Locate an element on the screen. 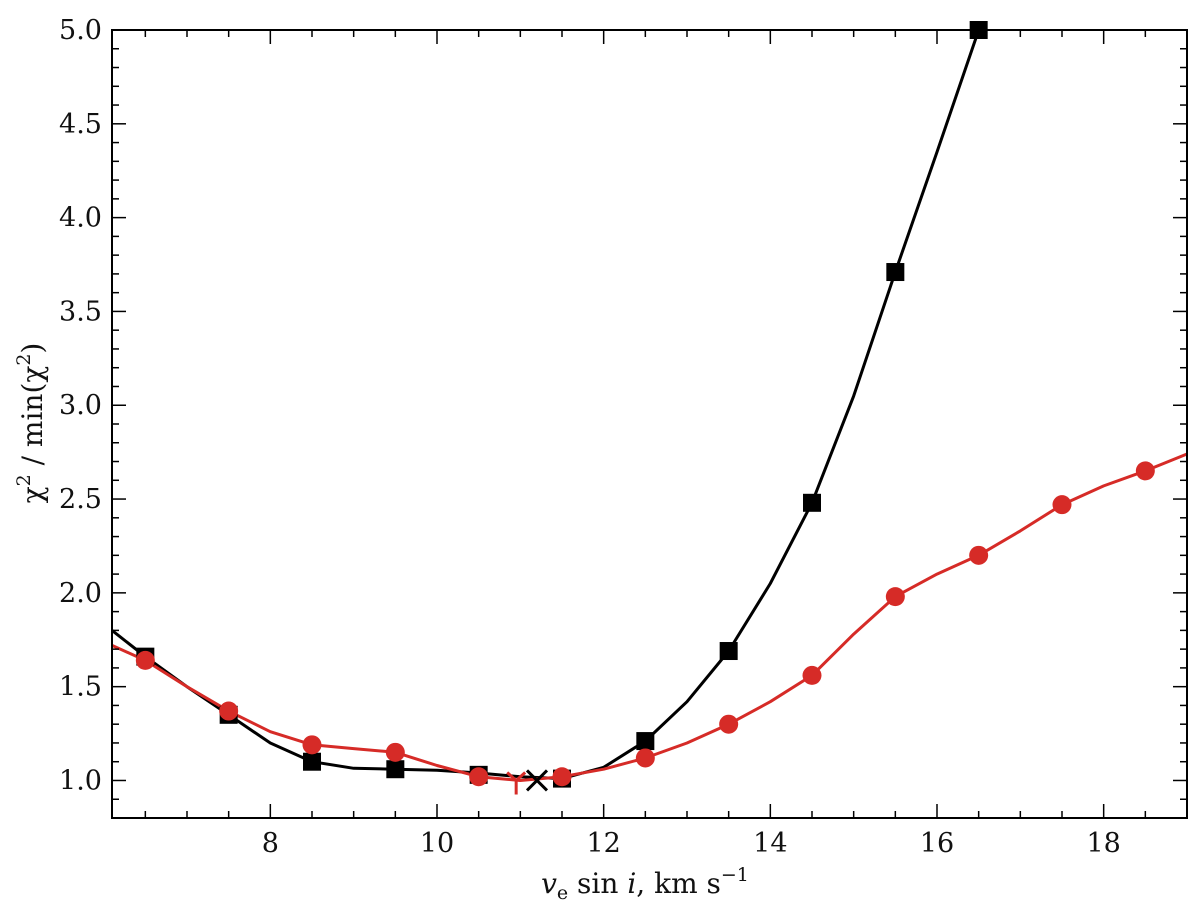  y-axis-label: χ2 / min(χ2) is located at coordinates (31, 423).